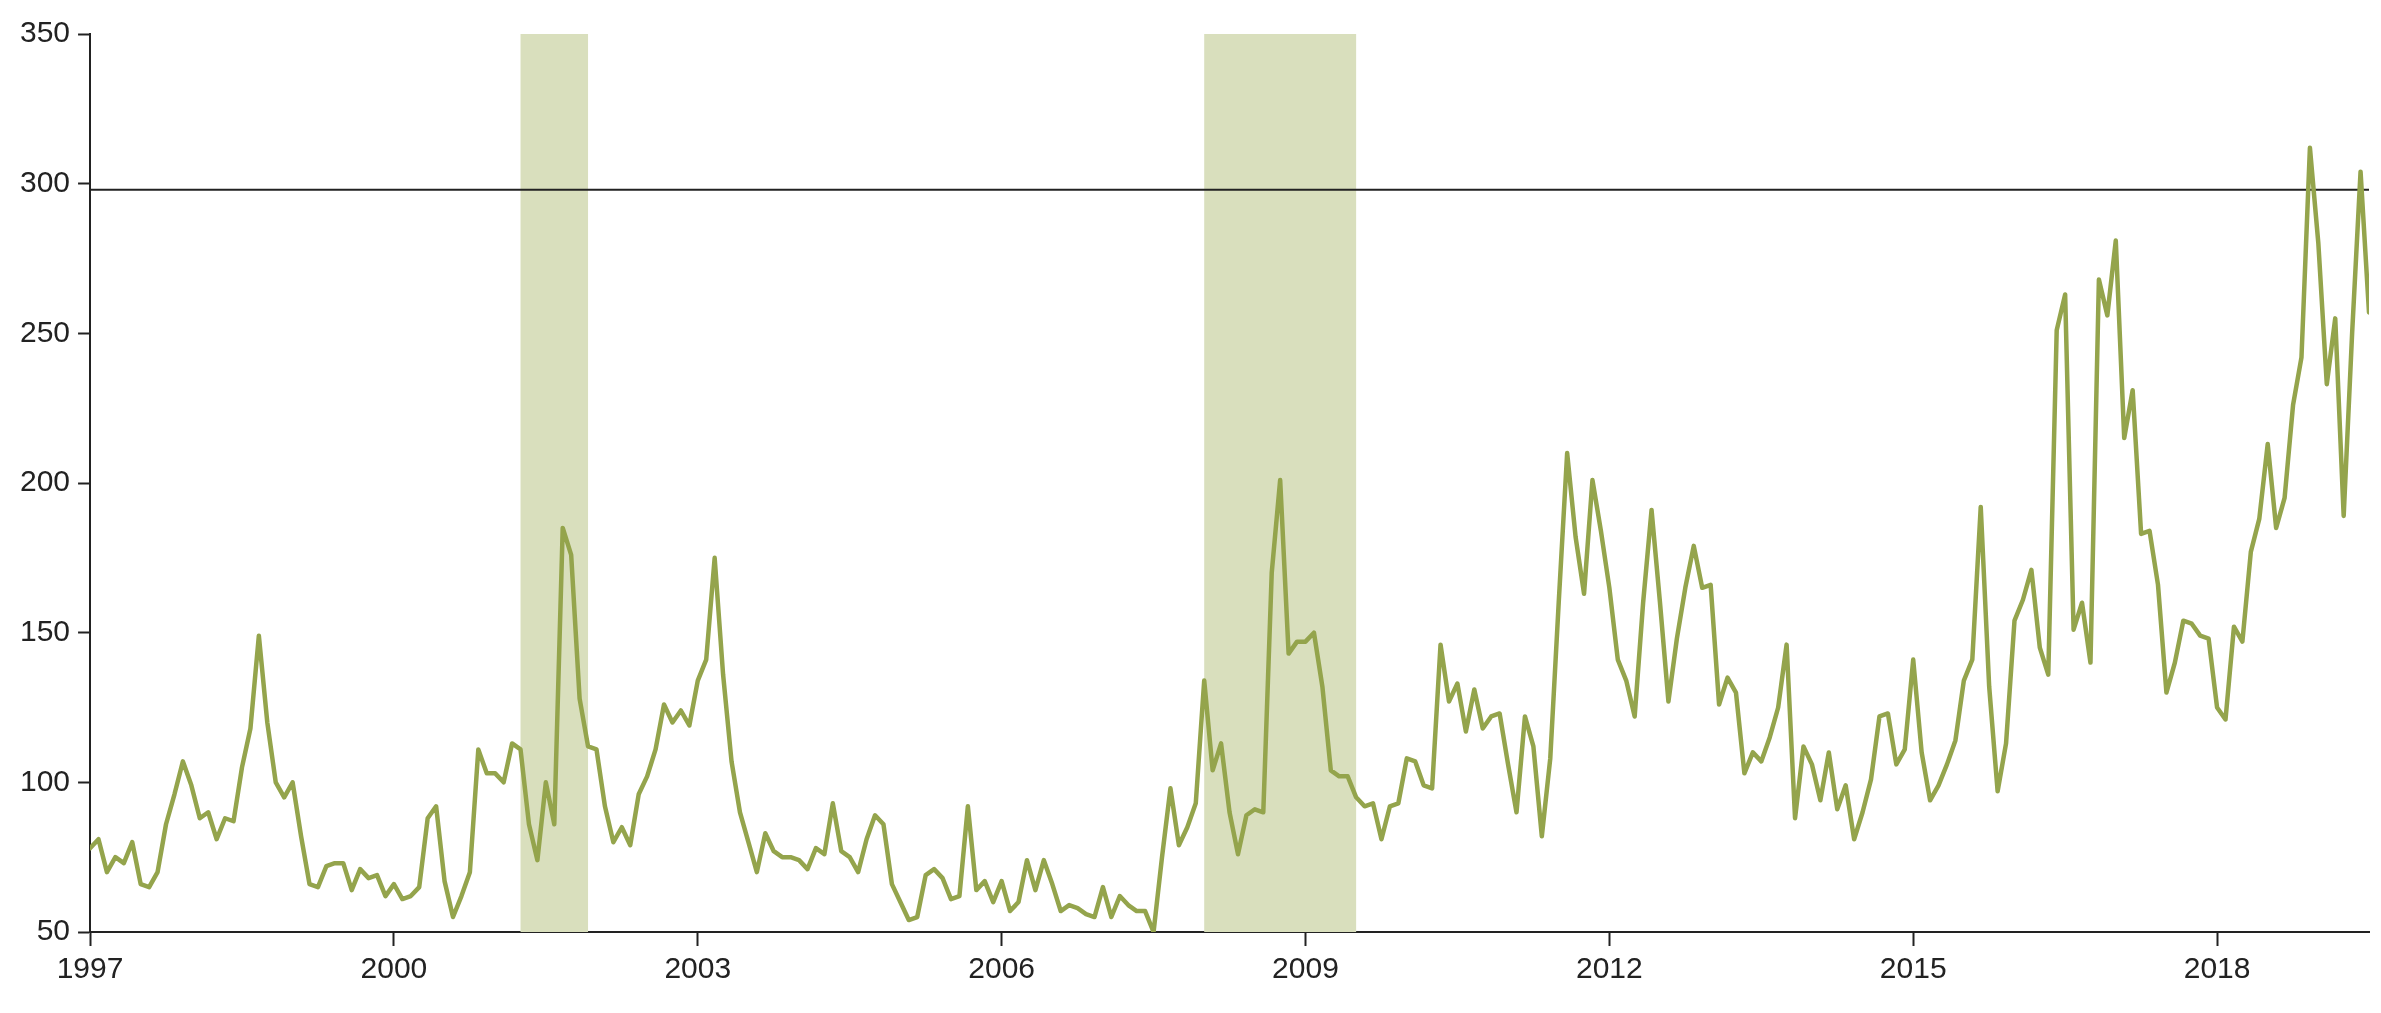 This screenshot has height=1013, width=2381. What do you see at coordinates (1002, 968) in the screenshot?
I see `x-tick-label: 2006` at bounding box center [1002, 968].